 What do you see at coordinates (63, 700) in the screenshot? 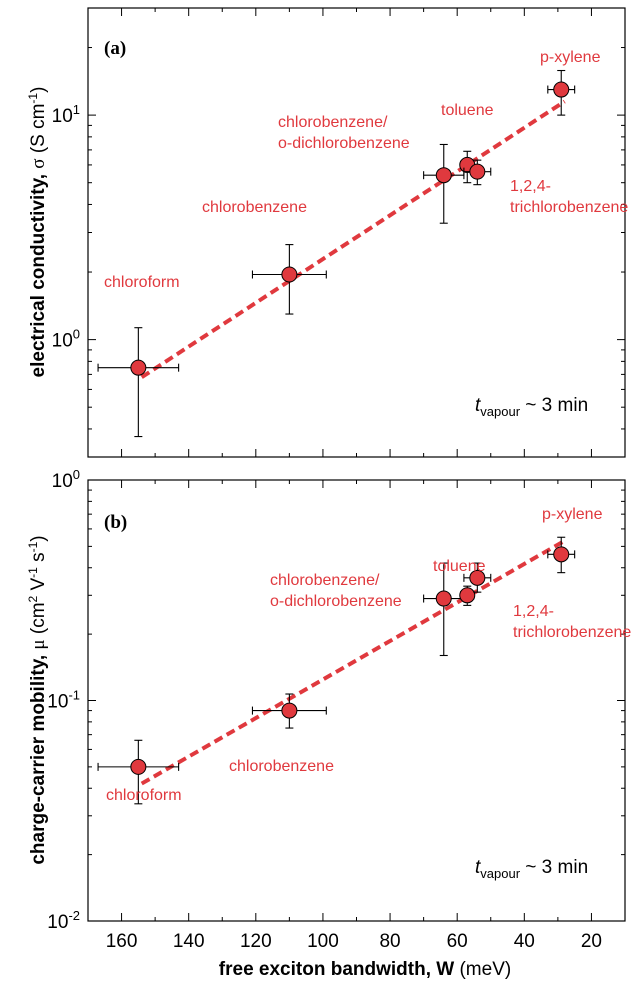
I see `y-tick-label: 10⁻¹` at bounding box center [63, 700].